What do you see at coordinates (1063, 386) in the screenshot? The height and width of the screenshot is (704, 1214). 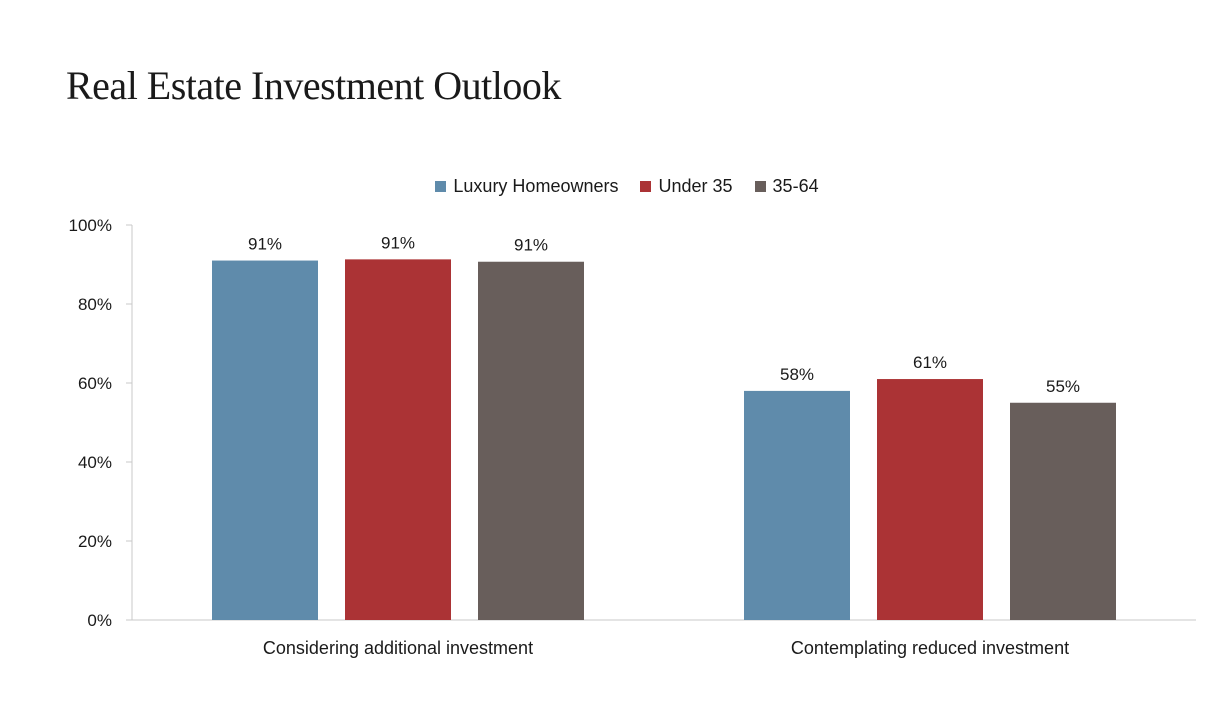 I see `data-label: 55%` at bounding box center [1063, 386].